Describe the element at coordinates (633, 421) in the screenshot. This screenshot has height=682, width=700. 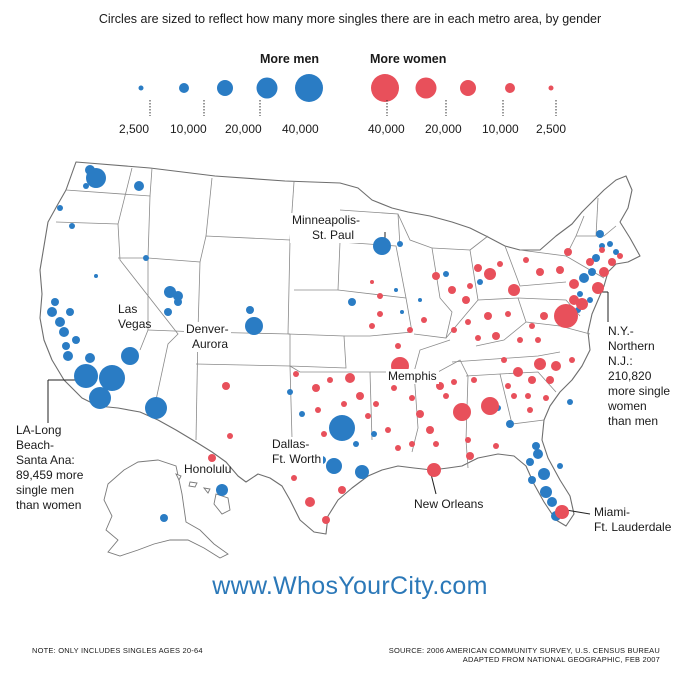
I see `callout-ny-body-4: than men` at that location.